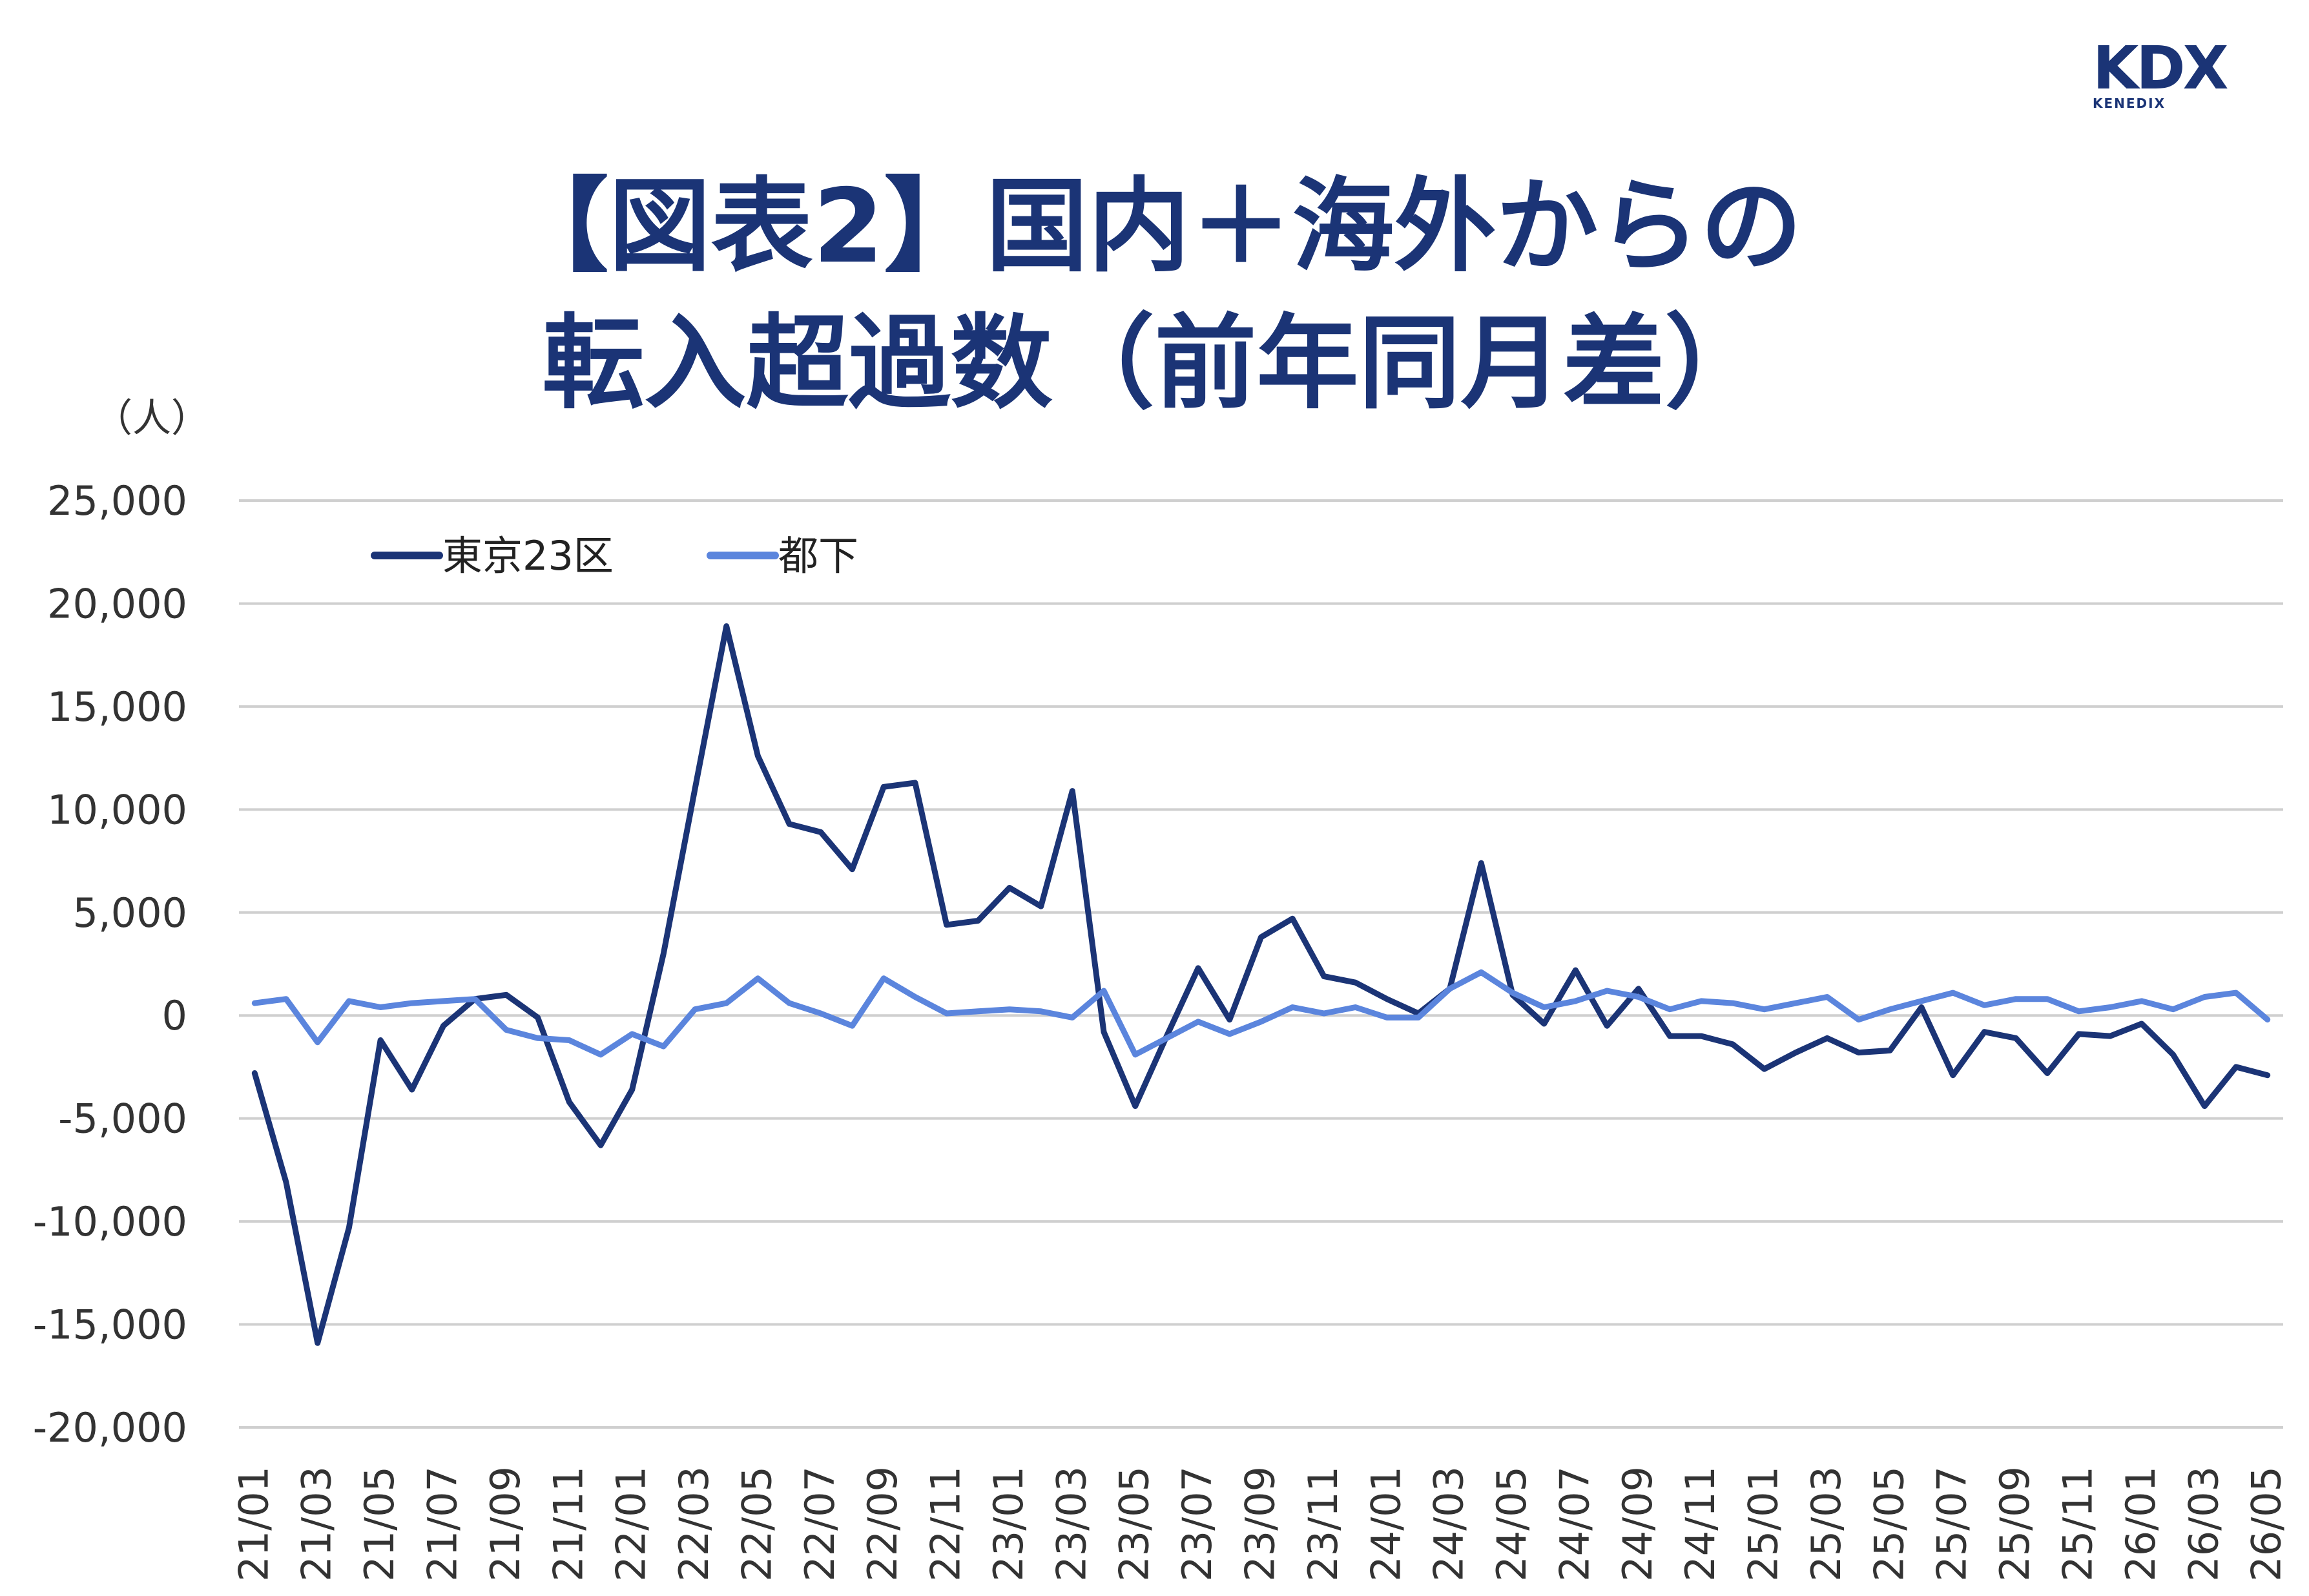  Describe the element at coordinates (945, 1524) in the screenshot. I see `x-tick-label: 22/11` at that location.